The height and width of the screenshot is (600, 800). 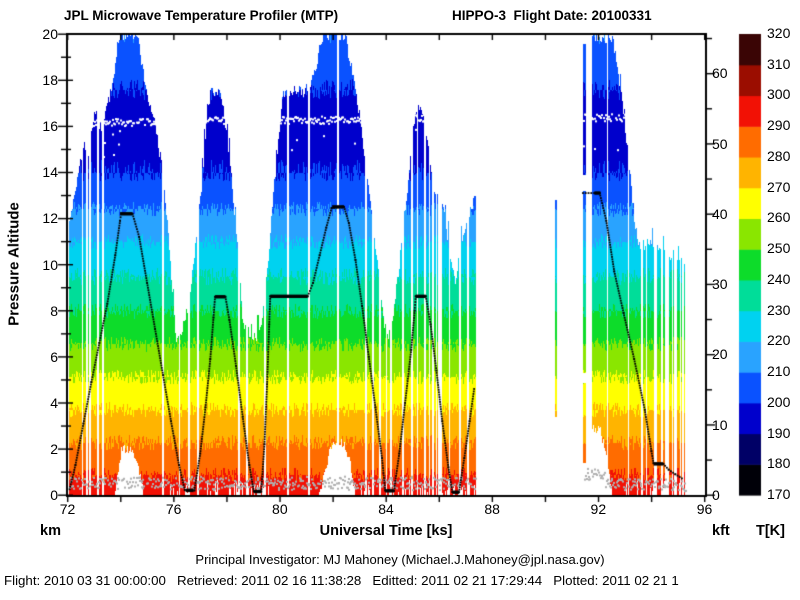 I want to click on x-tick-label-76: 76, so click(x=173, y=509).